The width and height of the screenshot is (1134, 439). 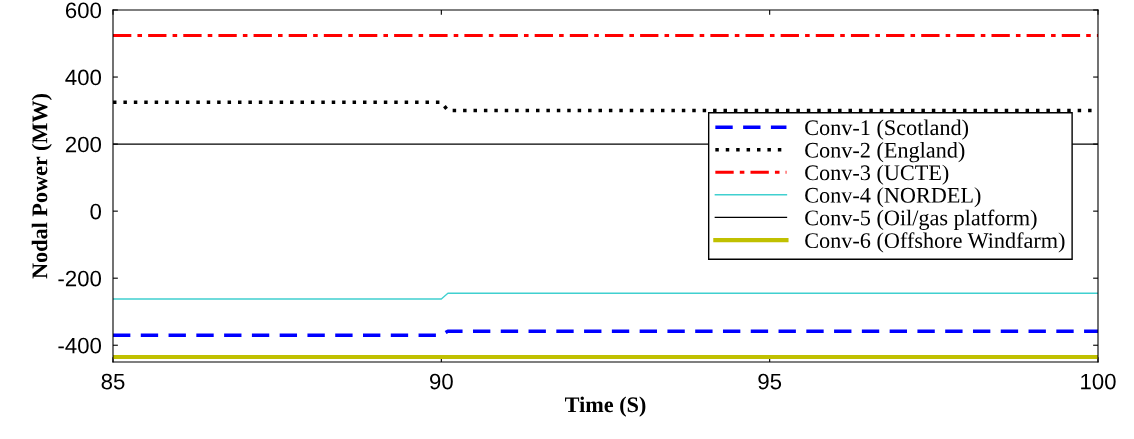 I want to click on x-tick-label: 85, so click(x=113, y=381).